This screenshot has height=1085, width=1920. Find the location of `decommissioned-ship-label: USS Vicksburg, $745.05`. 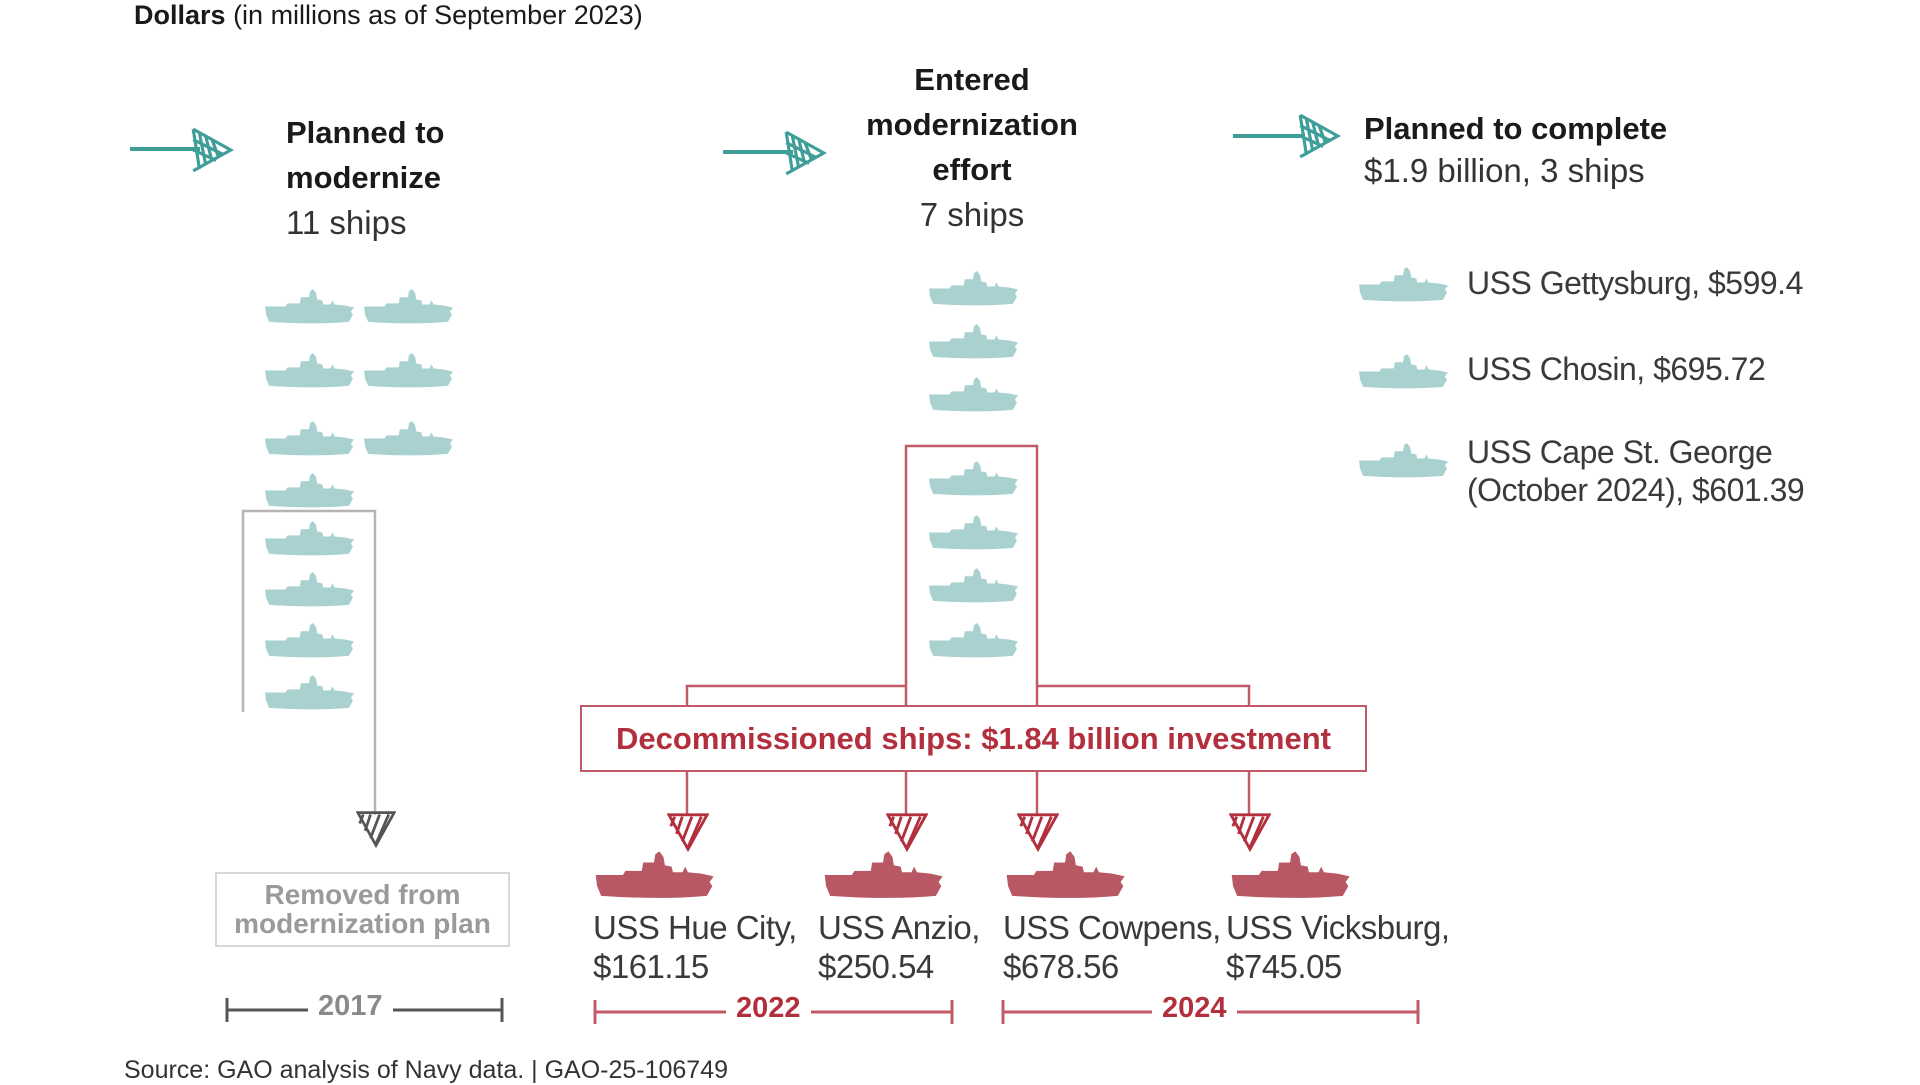

decommissioned-ship-label: USS Vicksburg, $745.05 is located at coordinates (1338, 947).